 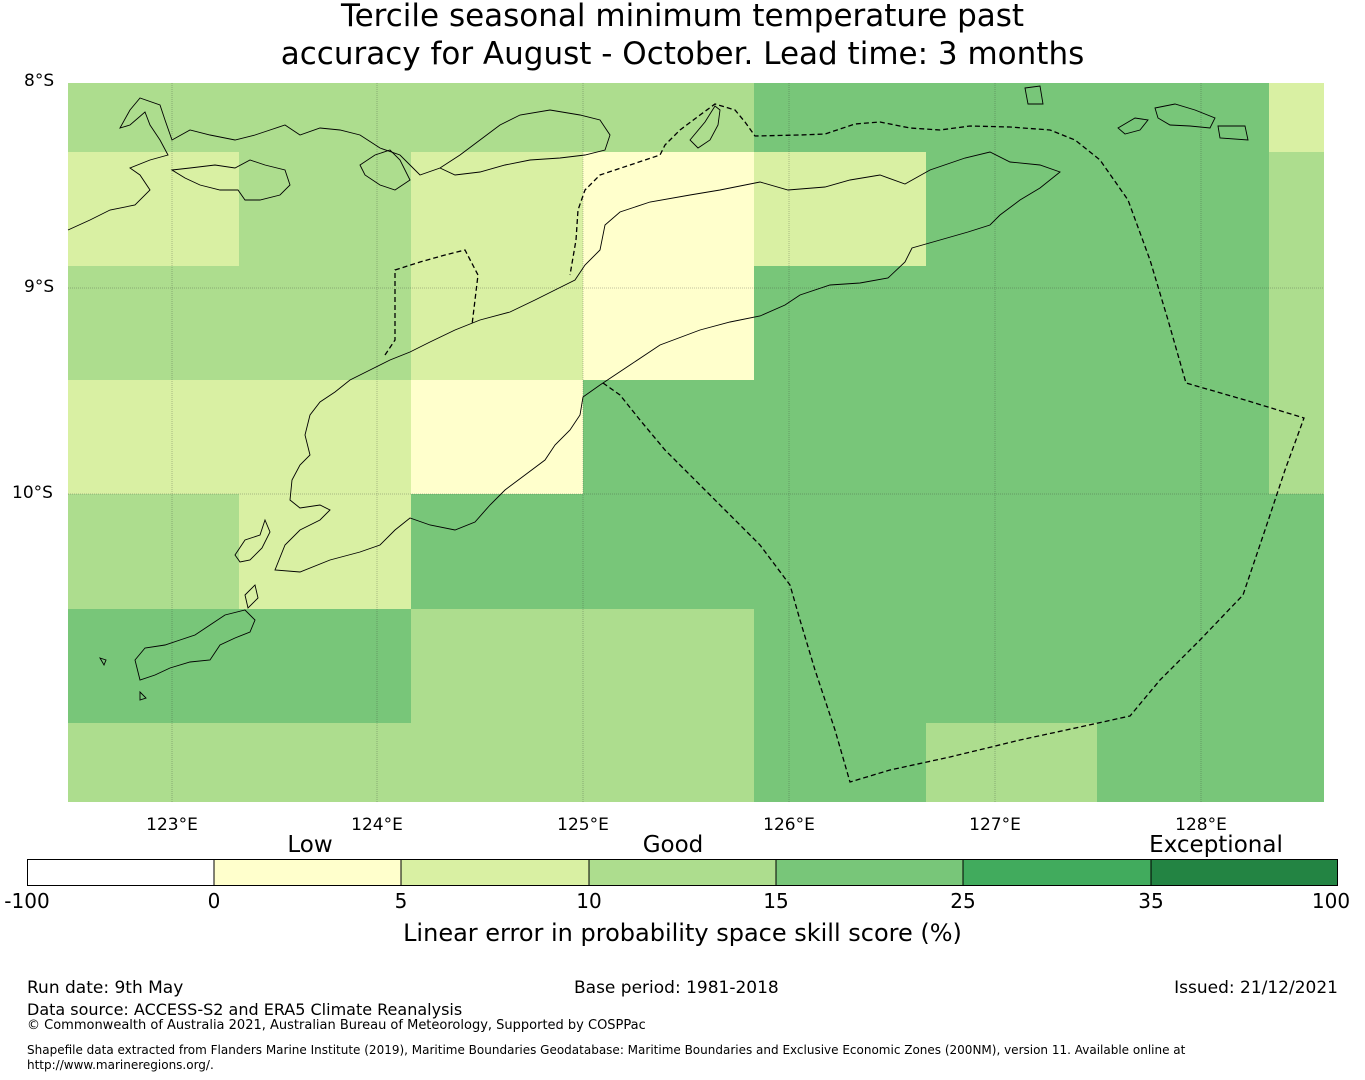 I want to click on category-label-good: Good, so click(x=673, y=845).